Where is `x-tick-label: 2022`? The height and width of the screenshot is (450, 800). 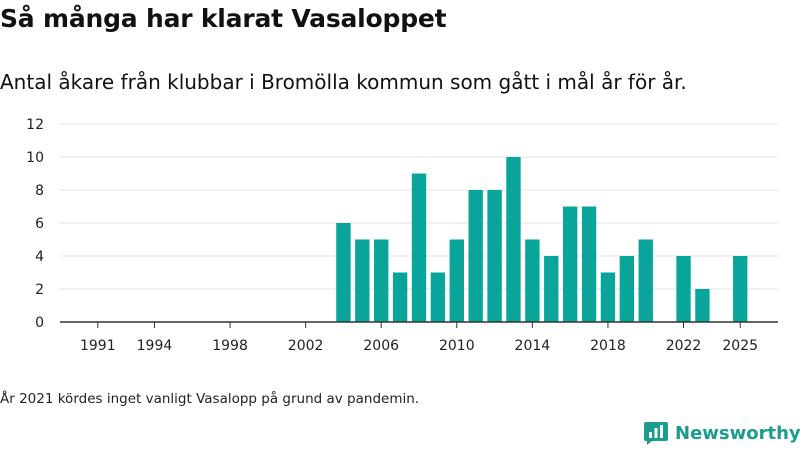
x-tick-label: 2022 is located at coordinates (684, 346).